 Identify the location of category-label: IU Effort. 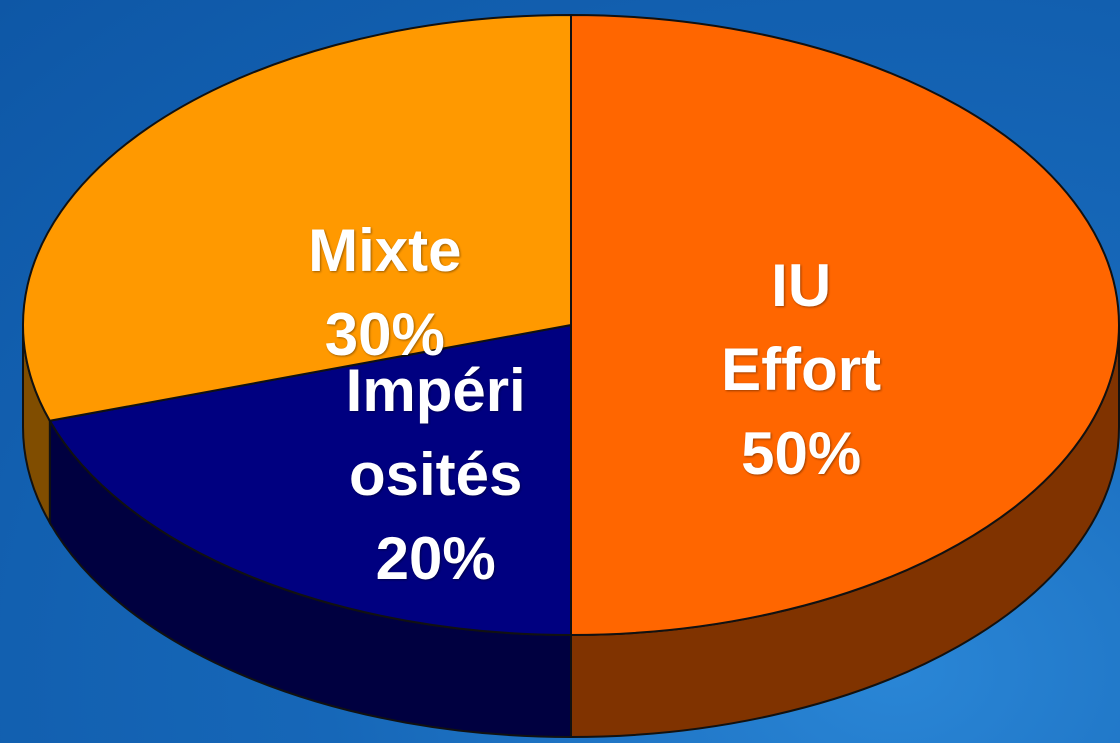
(801, 327).